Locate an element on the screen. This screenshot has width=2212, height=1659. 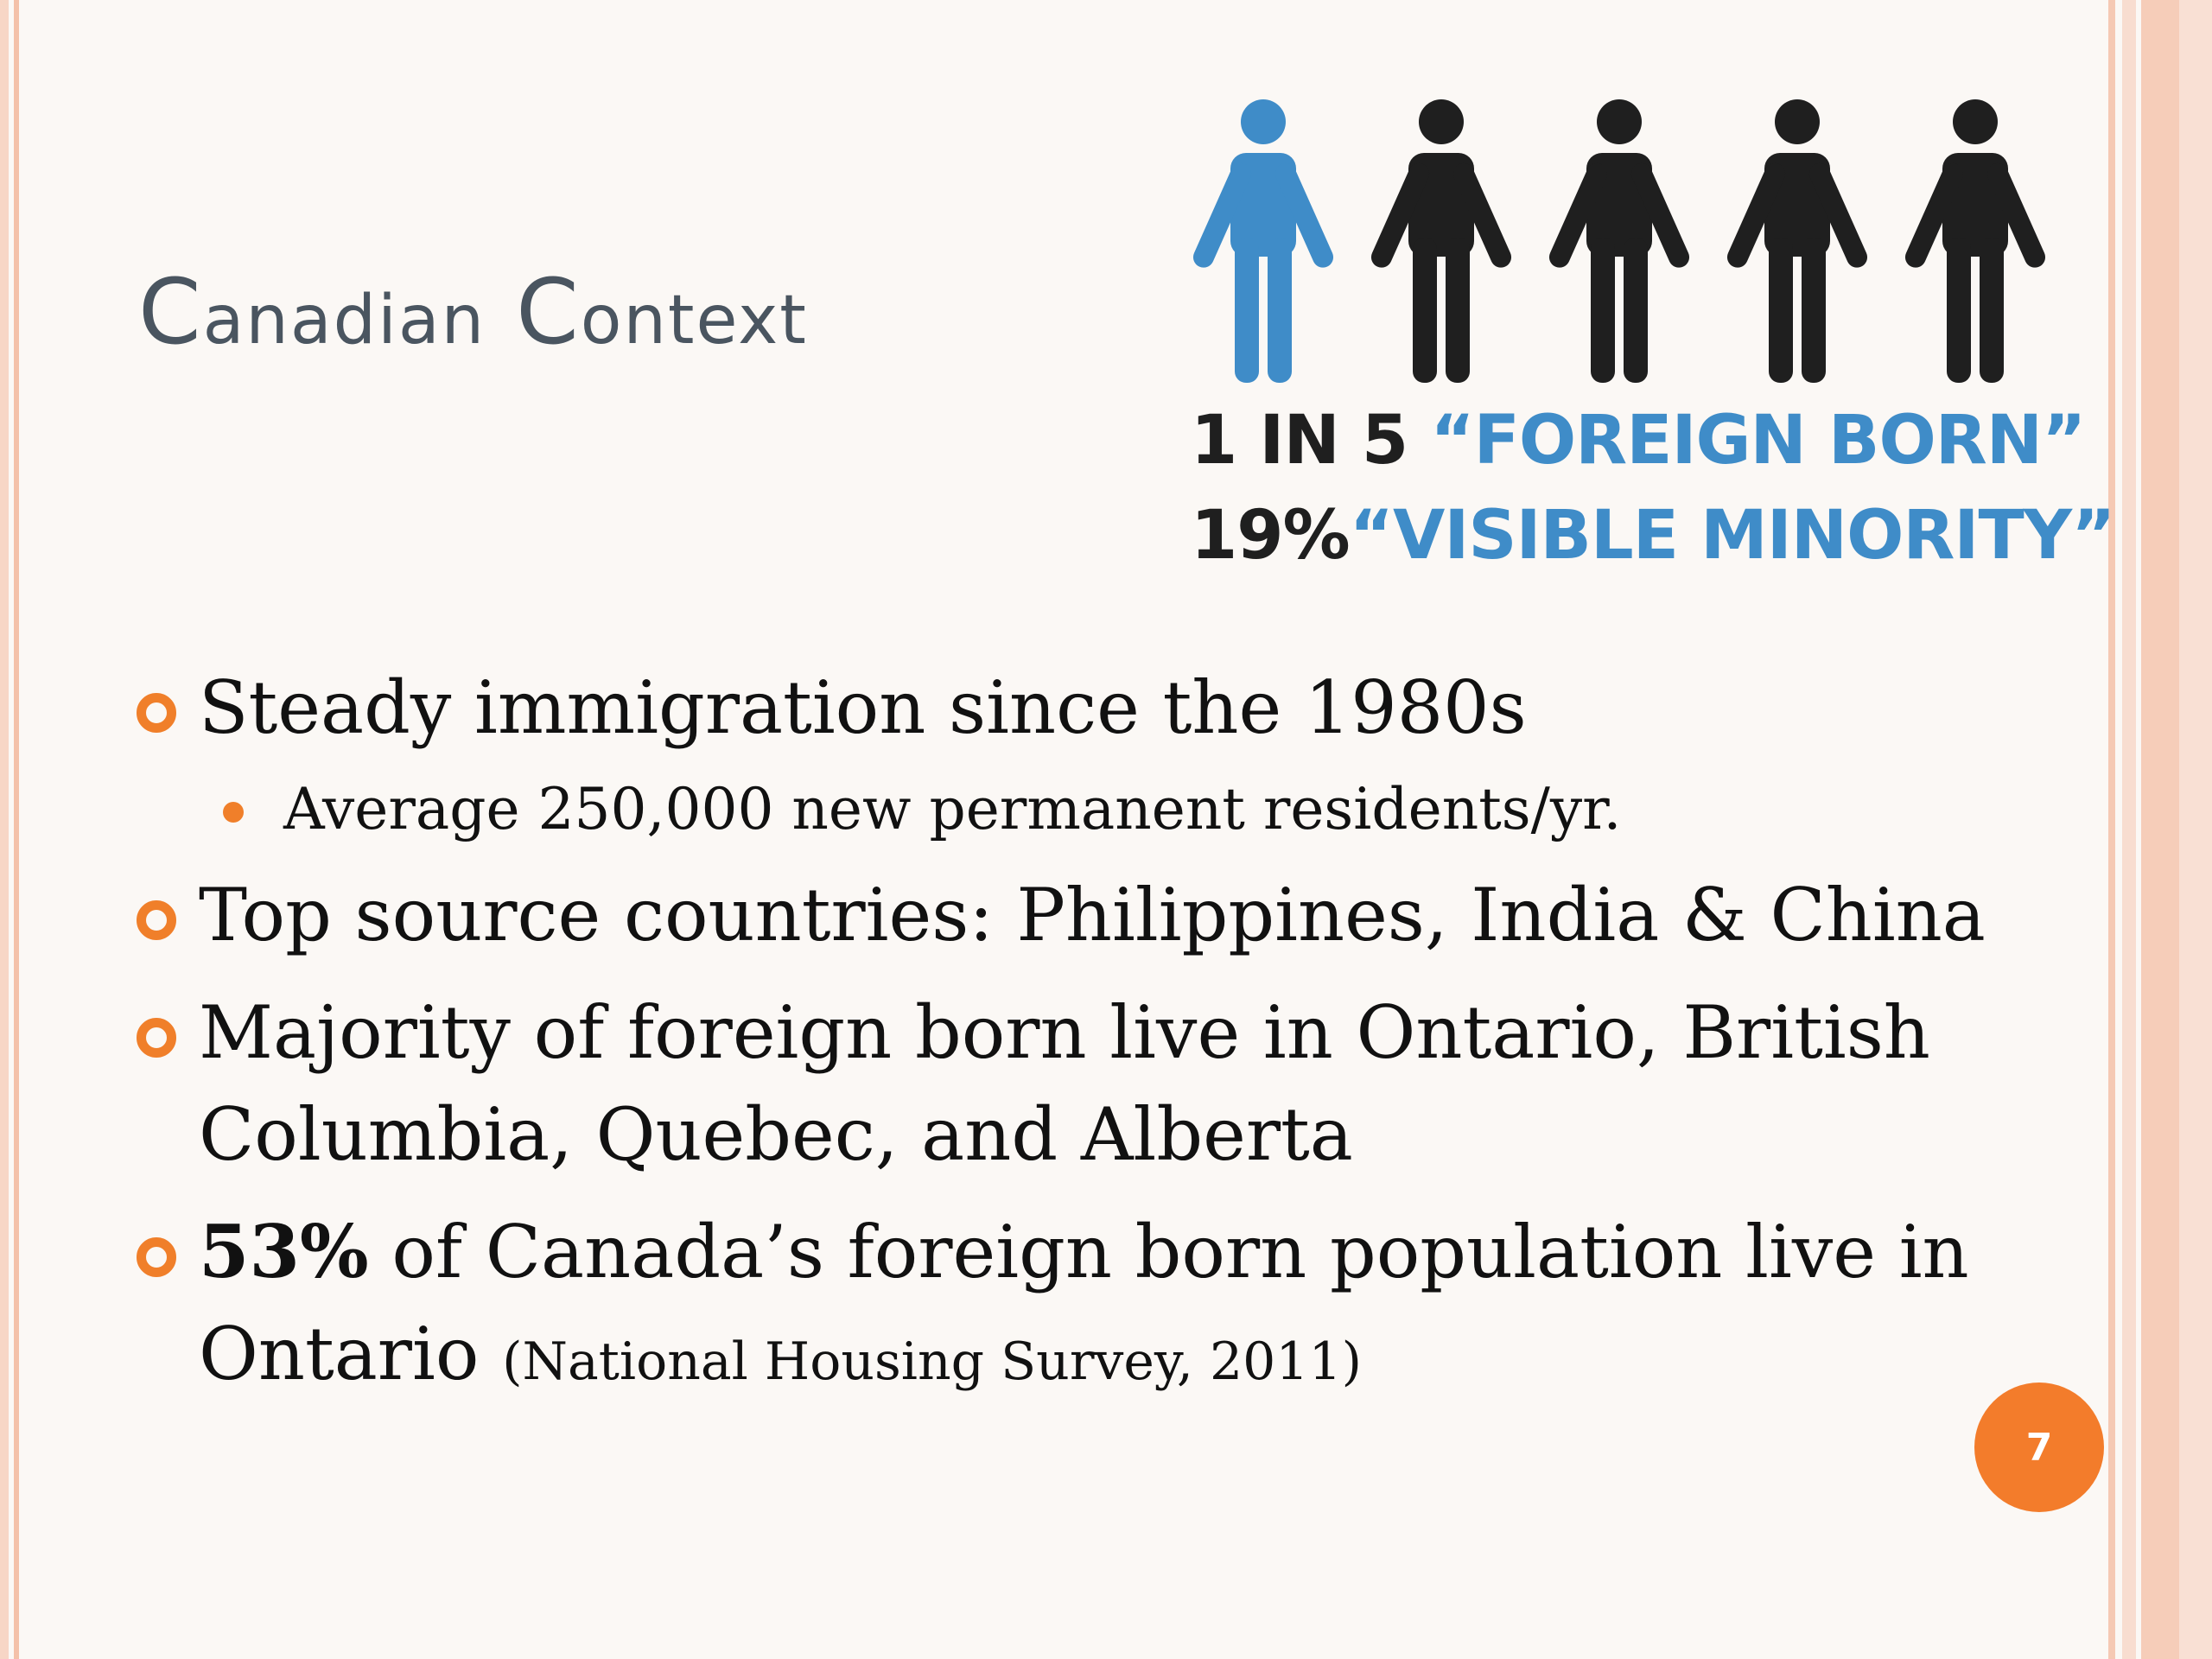
bullet-dot-icon is located at coordinates (233, 812).